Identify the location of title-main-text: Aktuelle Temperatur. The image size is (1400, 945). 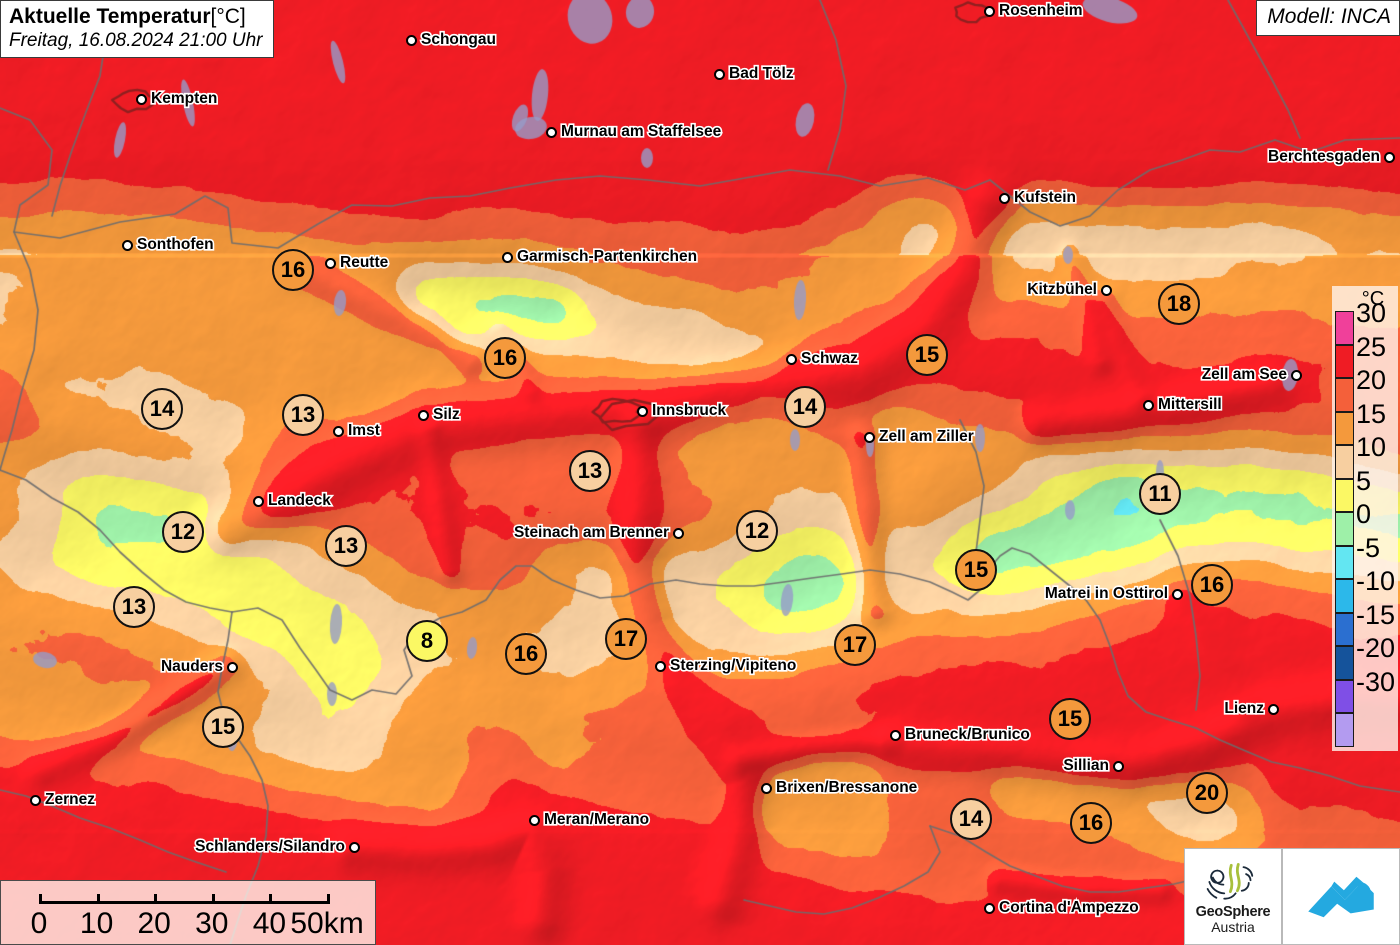
(110, 16).